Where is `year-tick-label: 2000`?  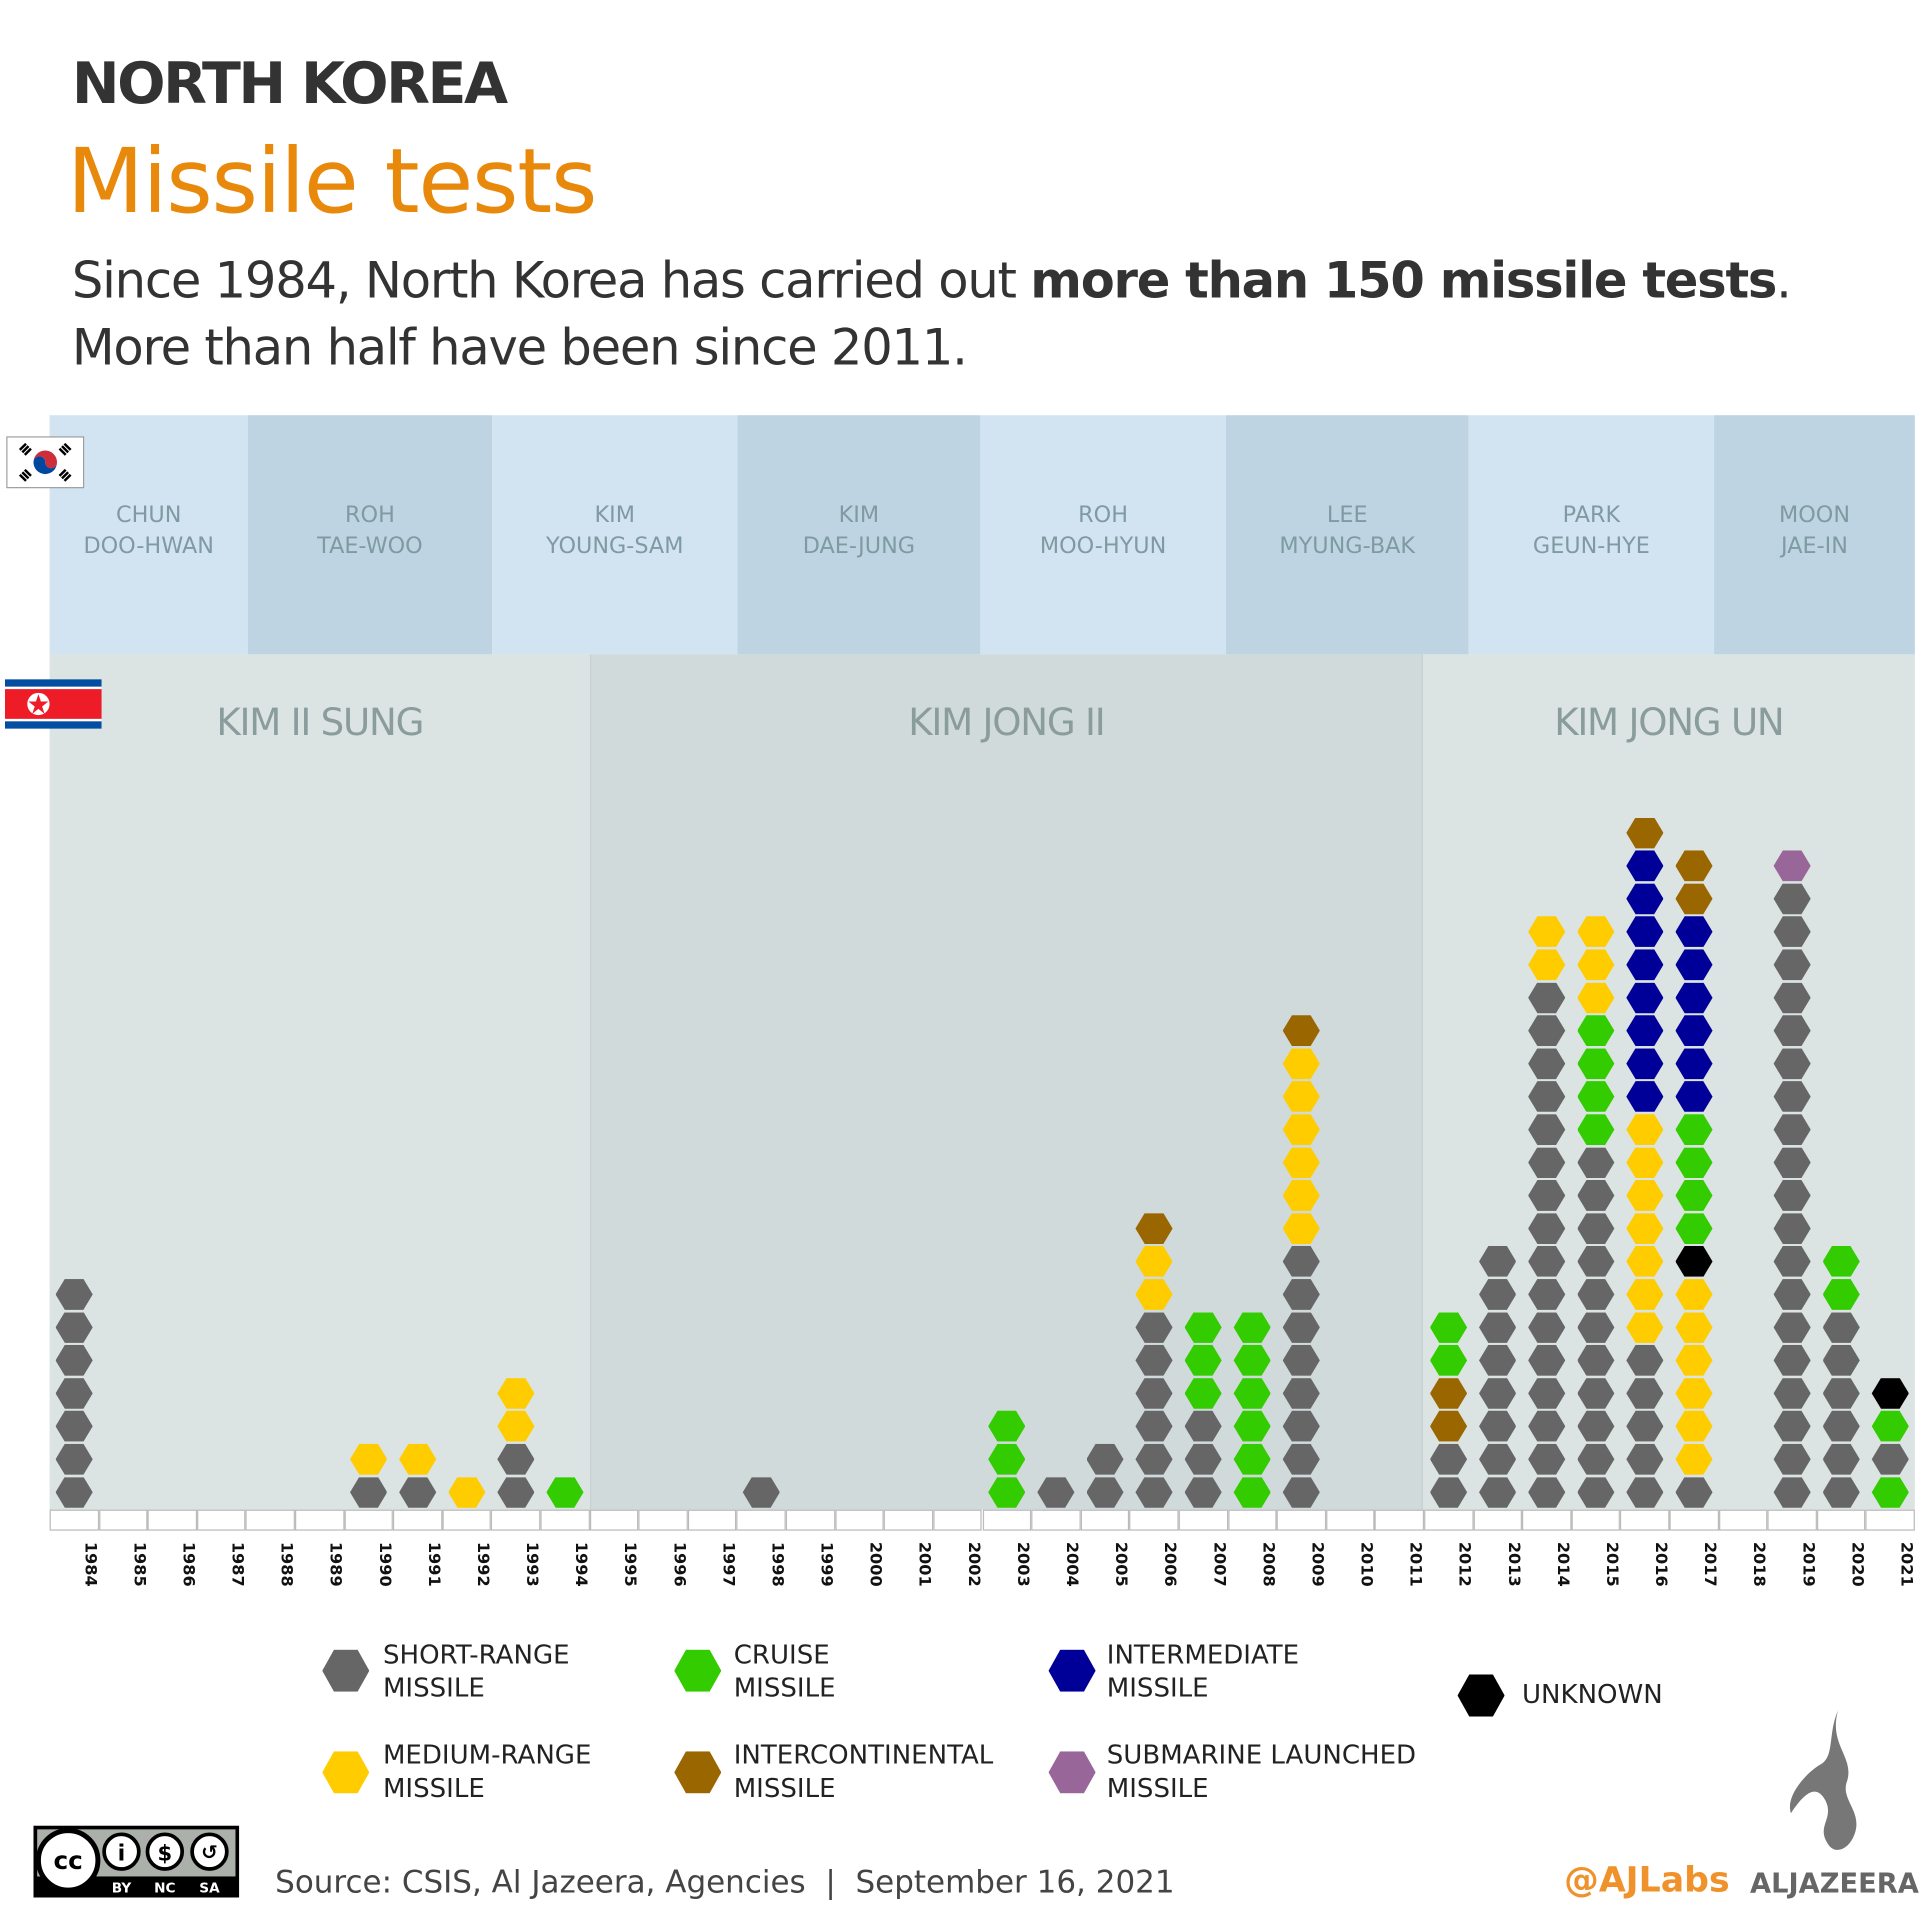 year-tick-label: 2000 is located at coordinates (875, 1564).